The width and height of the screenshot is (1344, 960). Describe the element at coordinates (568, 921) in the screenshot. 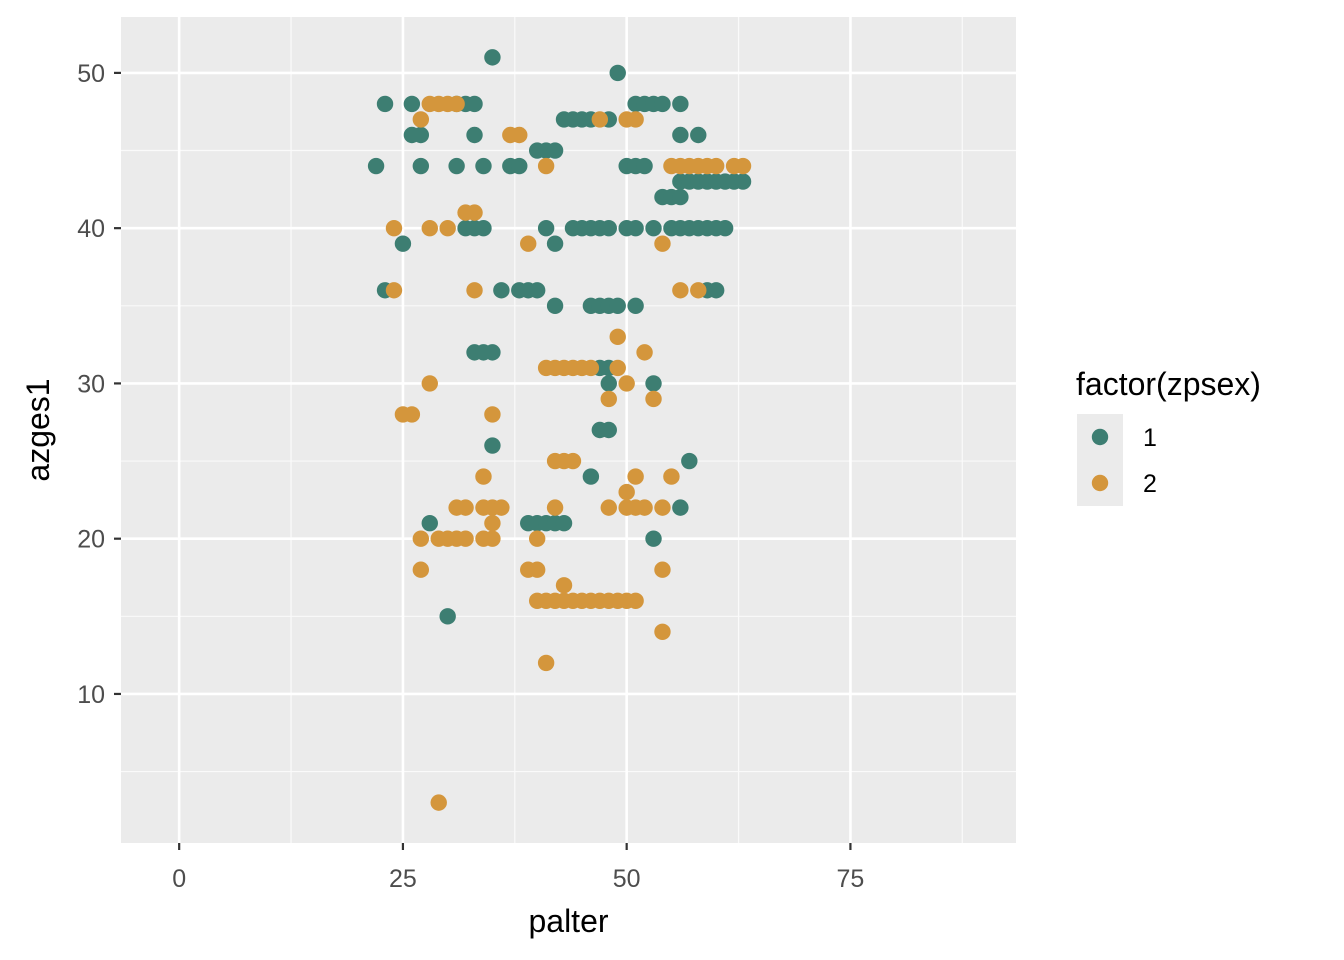

I see `x-axis-title: palter` at that location.